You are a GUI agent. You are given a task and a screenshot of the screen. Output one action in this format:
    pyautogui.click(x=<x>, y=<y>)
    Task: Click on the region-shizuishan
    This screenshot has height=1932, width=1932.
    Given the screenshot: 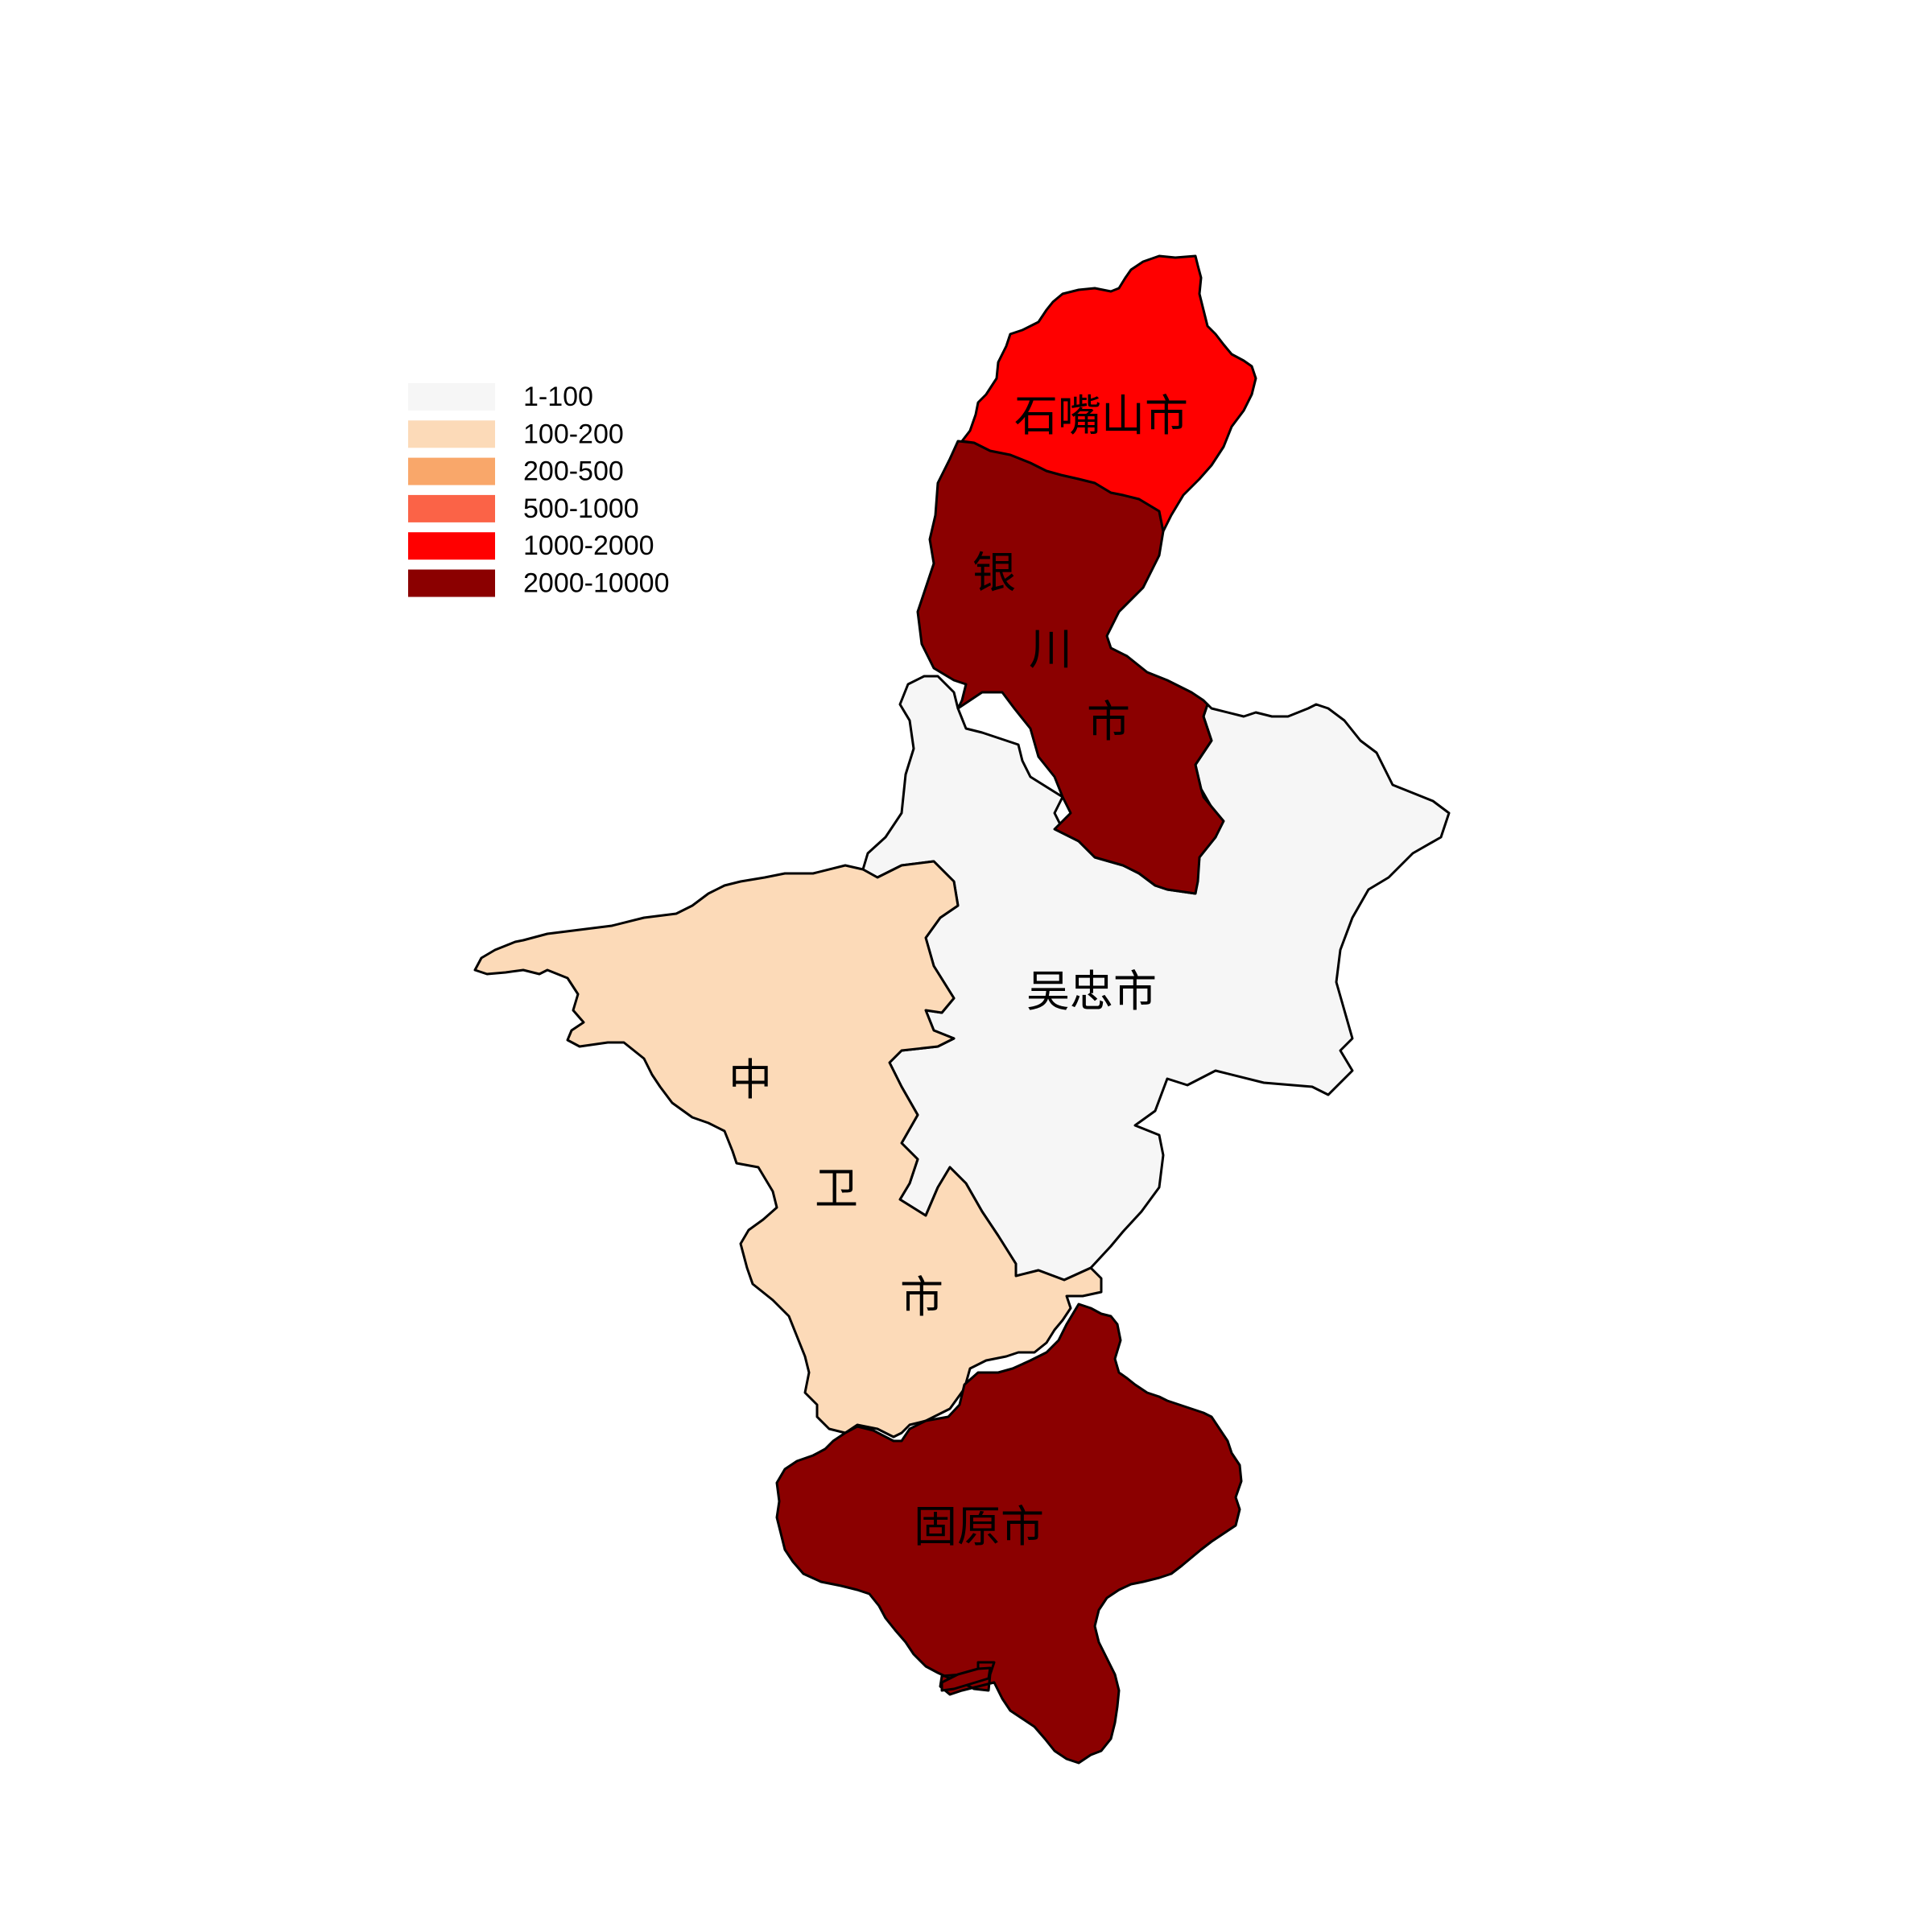 What is the action you would take?
    pyautogui.click(x=1108, y=393)
    